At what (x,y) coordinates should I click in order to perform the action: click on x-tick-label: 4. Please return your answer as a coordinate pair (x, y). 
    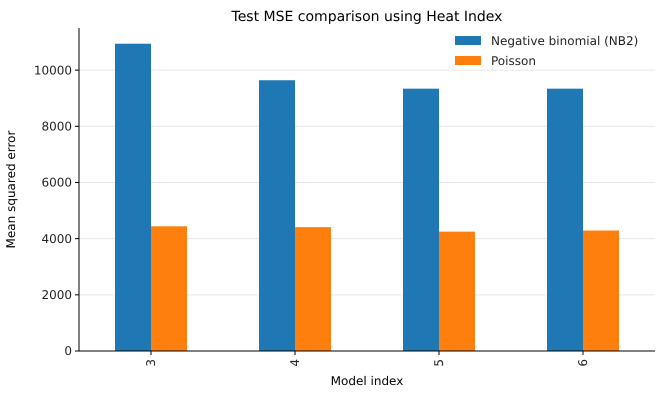
    Looking at the image, I should click on (295, 363).